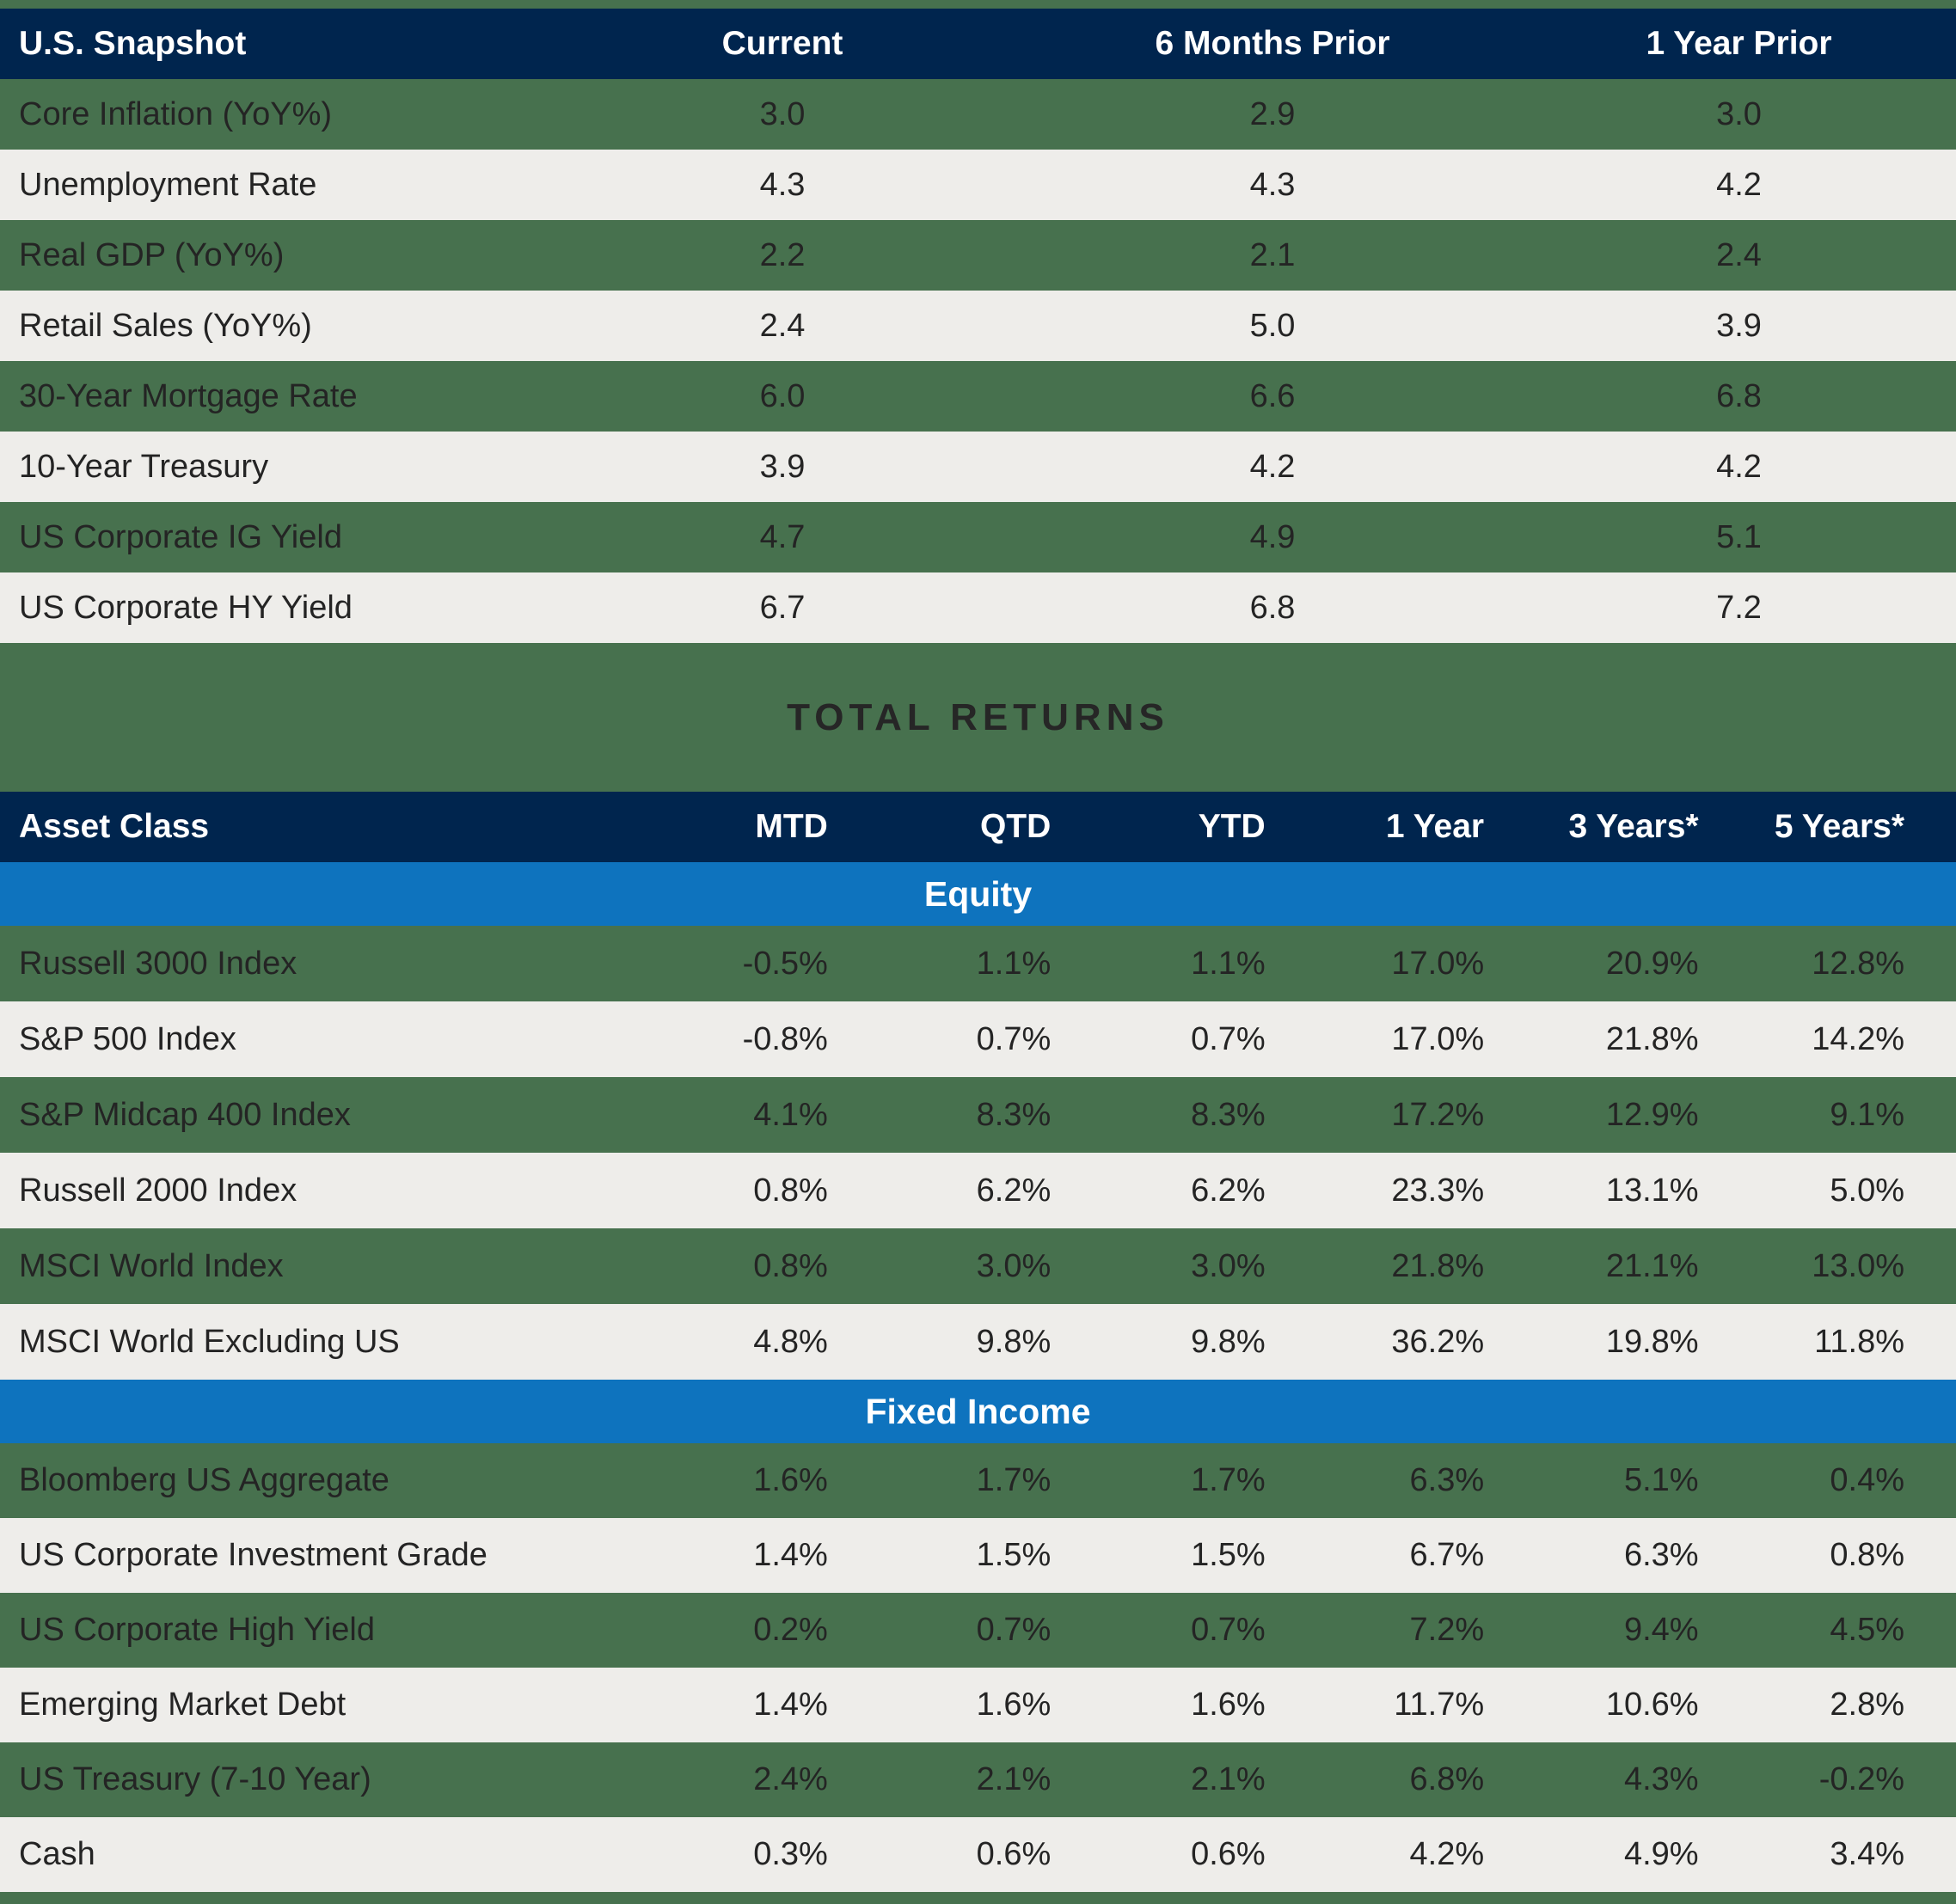  Describe the element at coordinates (1438, 1114) in the screenshot. I see `one-year-value: 17.2%` at that location.